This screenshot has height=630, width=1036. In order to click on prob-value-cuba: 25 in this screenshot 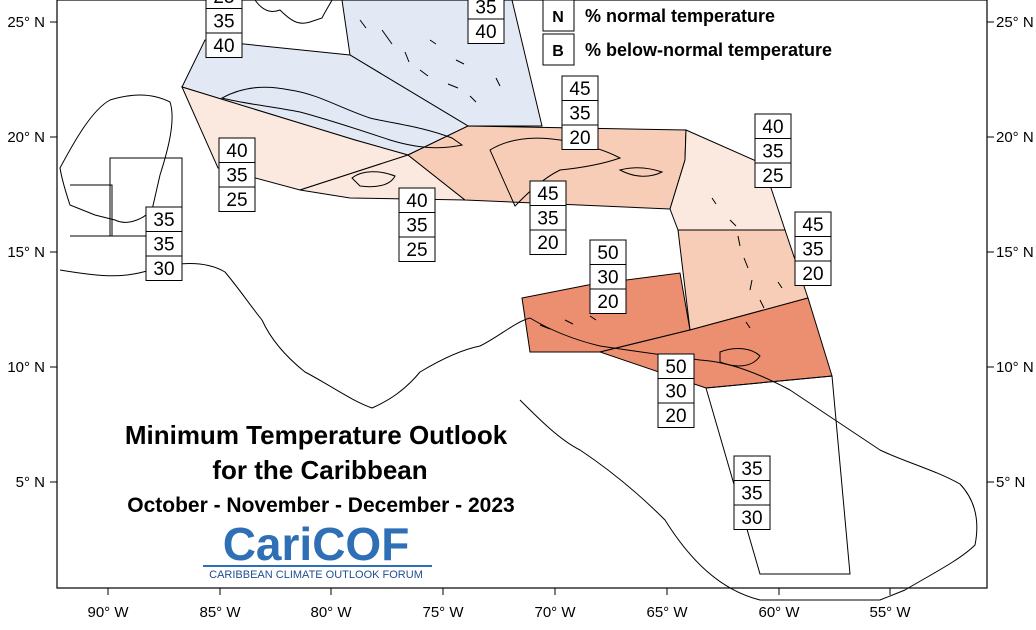, I will do `click(223, 4)`.